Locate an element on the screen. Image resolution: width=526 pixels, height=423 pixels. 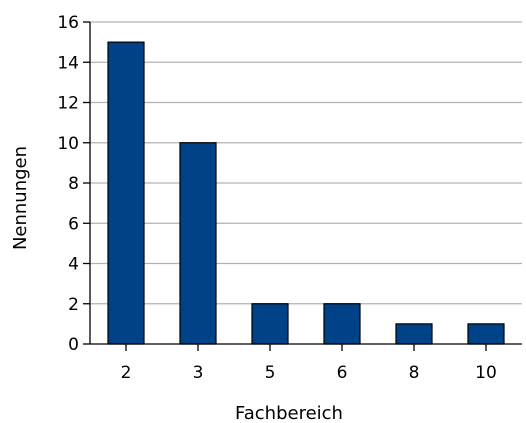
x-tick-label: 5 is located at coordinates (270, 373).